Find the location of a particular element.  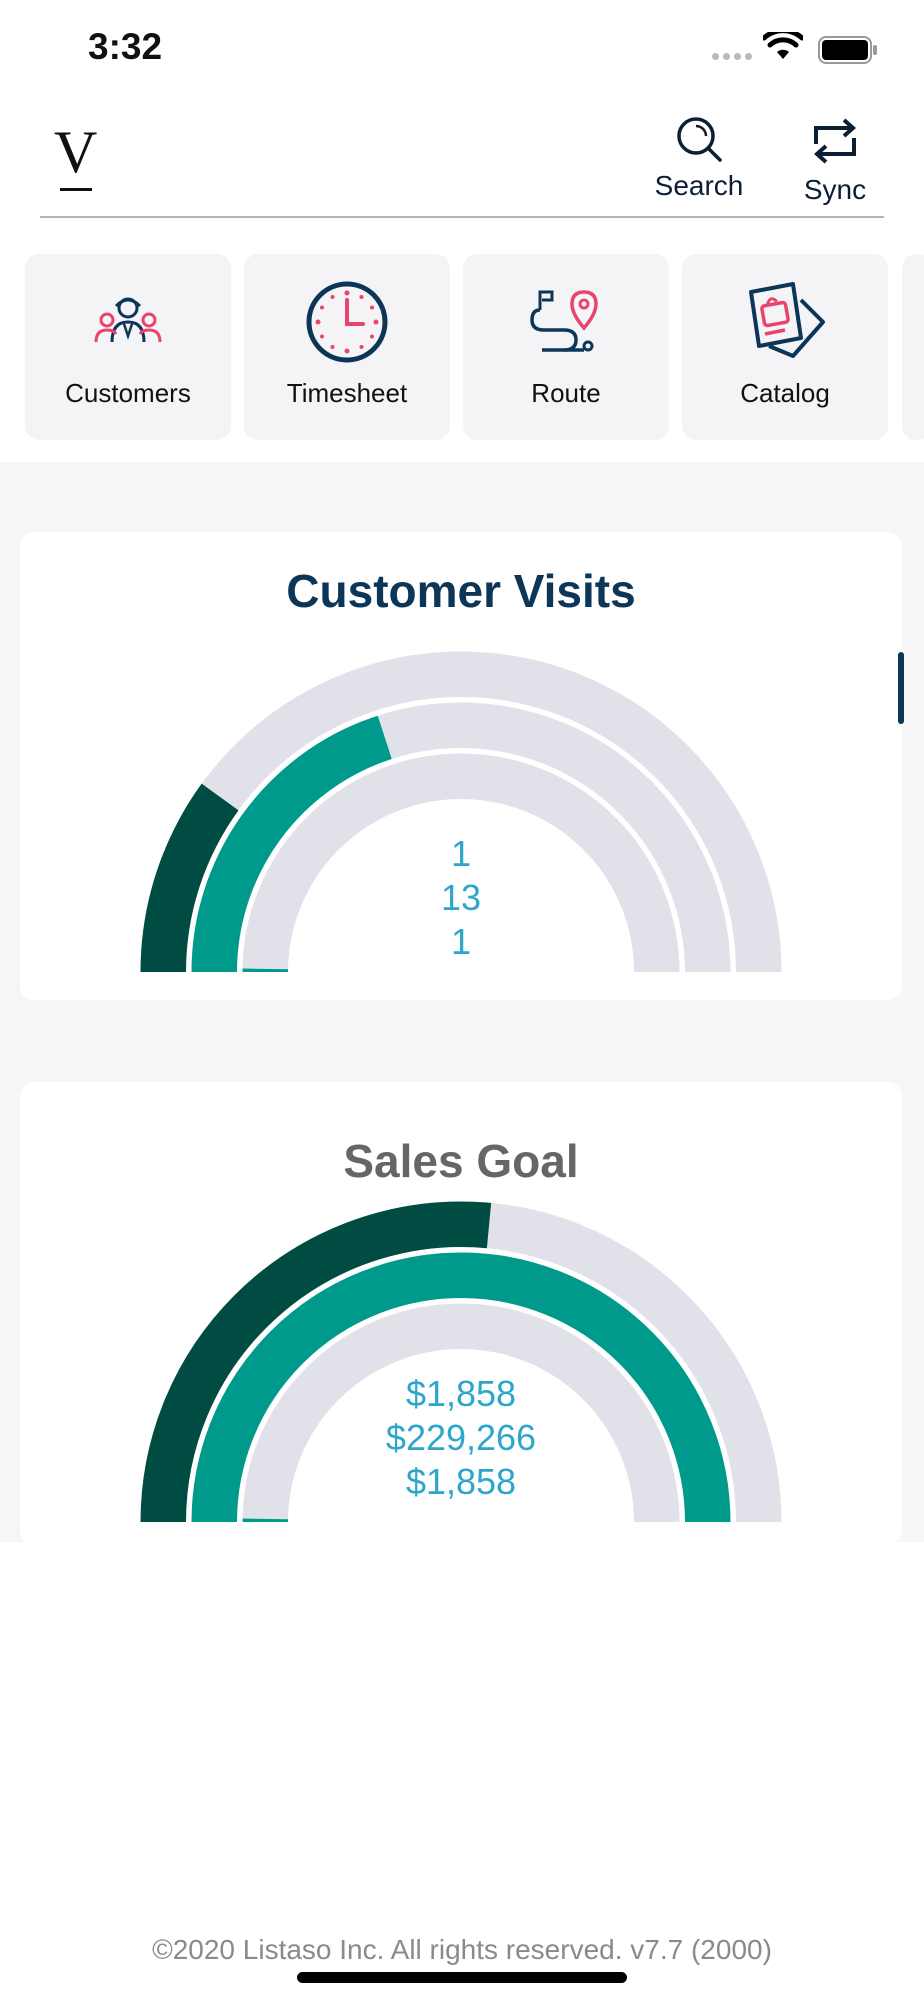

sales-value-middle: $229,266 is located at coordinates (461, 1437).